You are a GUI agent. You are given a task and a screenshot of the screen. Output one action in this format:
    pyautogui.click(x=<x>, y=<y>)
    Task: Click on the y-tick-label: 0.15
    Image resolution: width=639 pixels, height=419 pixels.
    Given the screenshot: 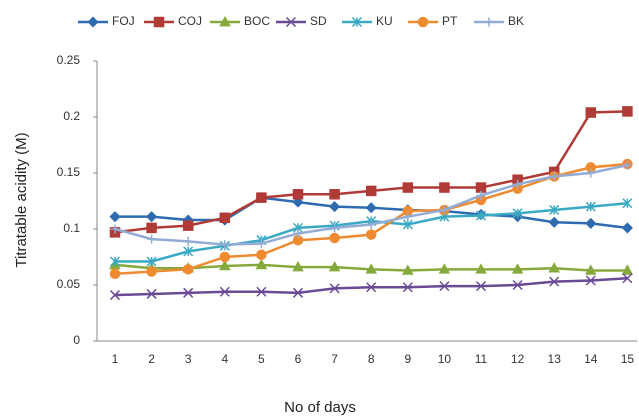 What is the action you would take?
    pyautogui.click(x=69, y=172)
    